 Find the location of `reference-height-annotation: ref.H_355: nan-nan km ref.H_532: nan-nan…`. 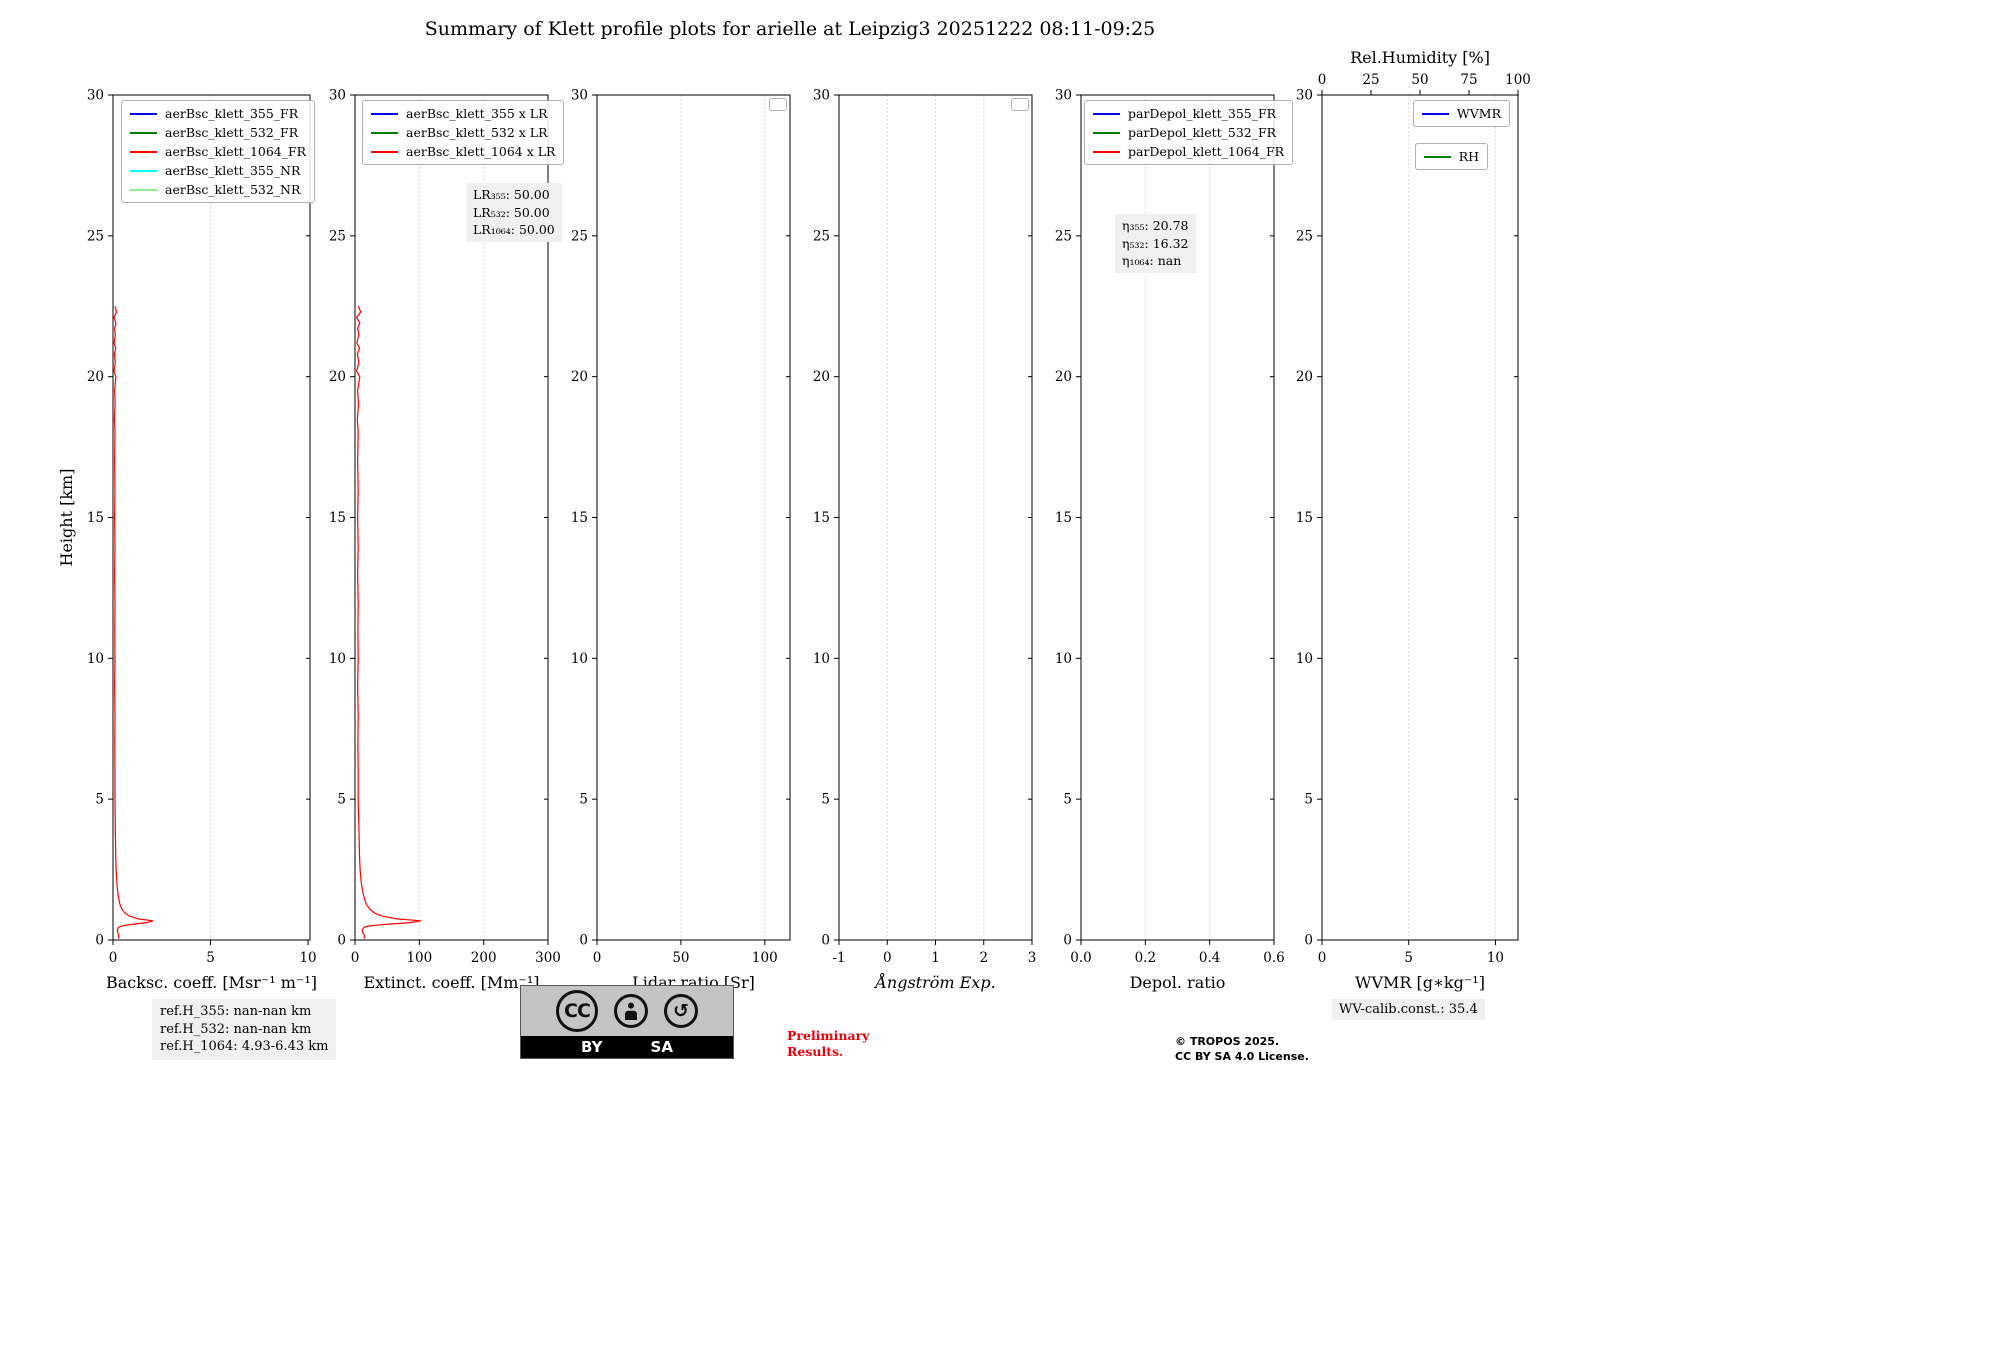

reference-height-annotation: ref.H_355: nan-nan km ref.H_532: nan-nan… is located at coordinates (244, 1029).